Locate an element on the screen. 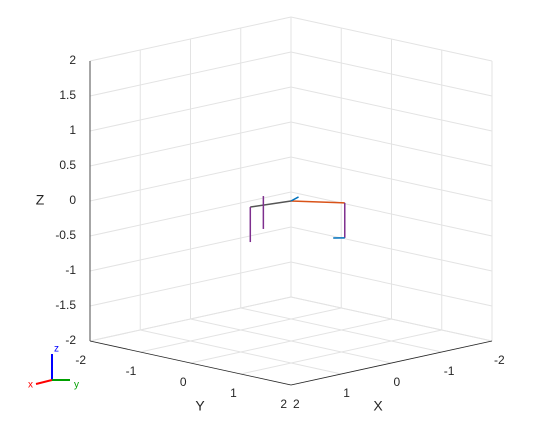  x-tick-label: 2 is located at coordinates (296, 404).